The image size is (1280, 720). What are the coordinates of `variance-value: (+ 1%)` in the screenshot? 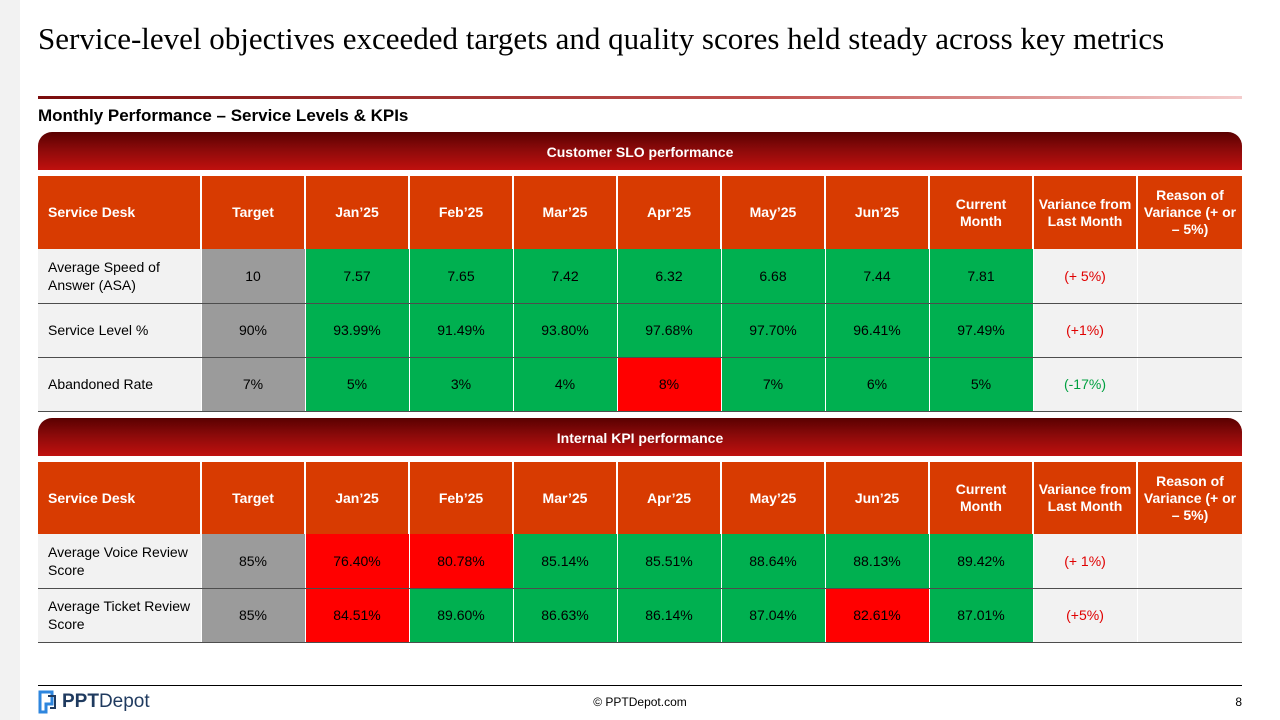 It's located at (1085, 560).